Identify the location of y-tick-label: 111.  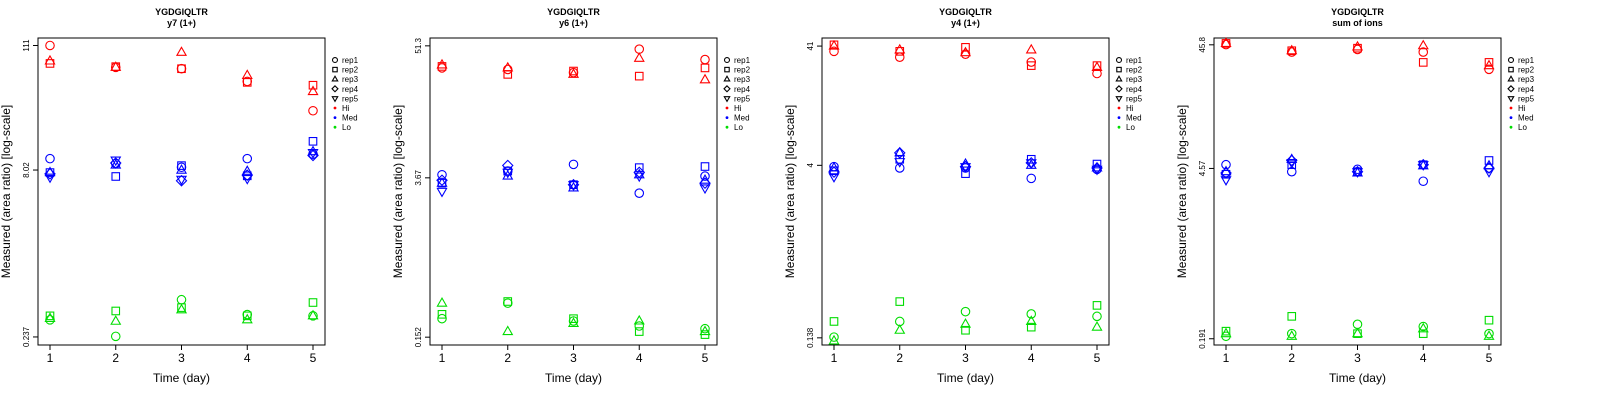
(26, 45).